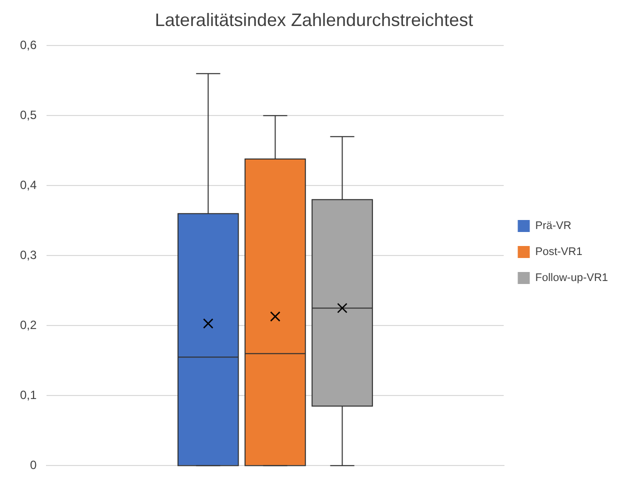 The height and width of the screenshot is (500, 628). What do you see at coordinates (28, 185) in the screenshot?
I see `y-tick-label: 0,4` at bounding box center [28, 185].